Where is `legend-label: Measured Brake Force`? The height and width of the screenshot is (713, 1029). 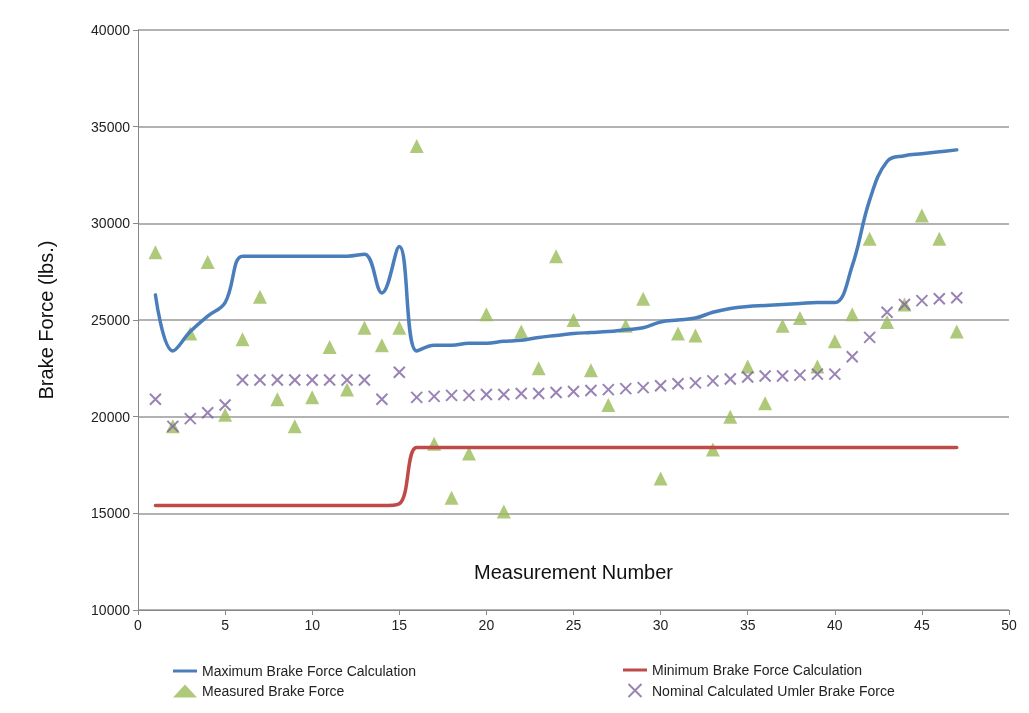
legend-label: Measured Brake Force is located at coordinates (273, 691).